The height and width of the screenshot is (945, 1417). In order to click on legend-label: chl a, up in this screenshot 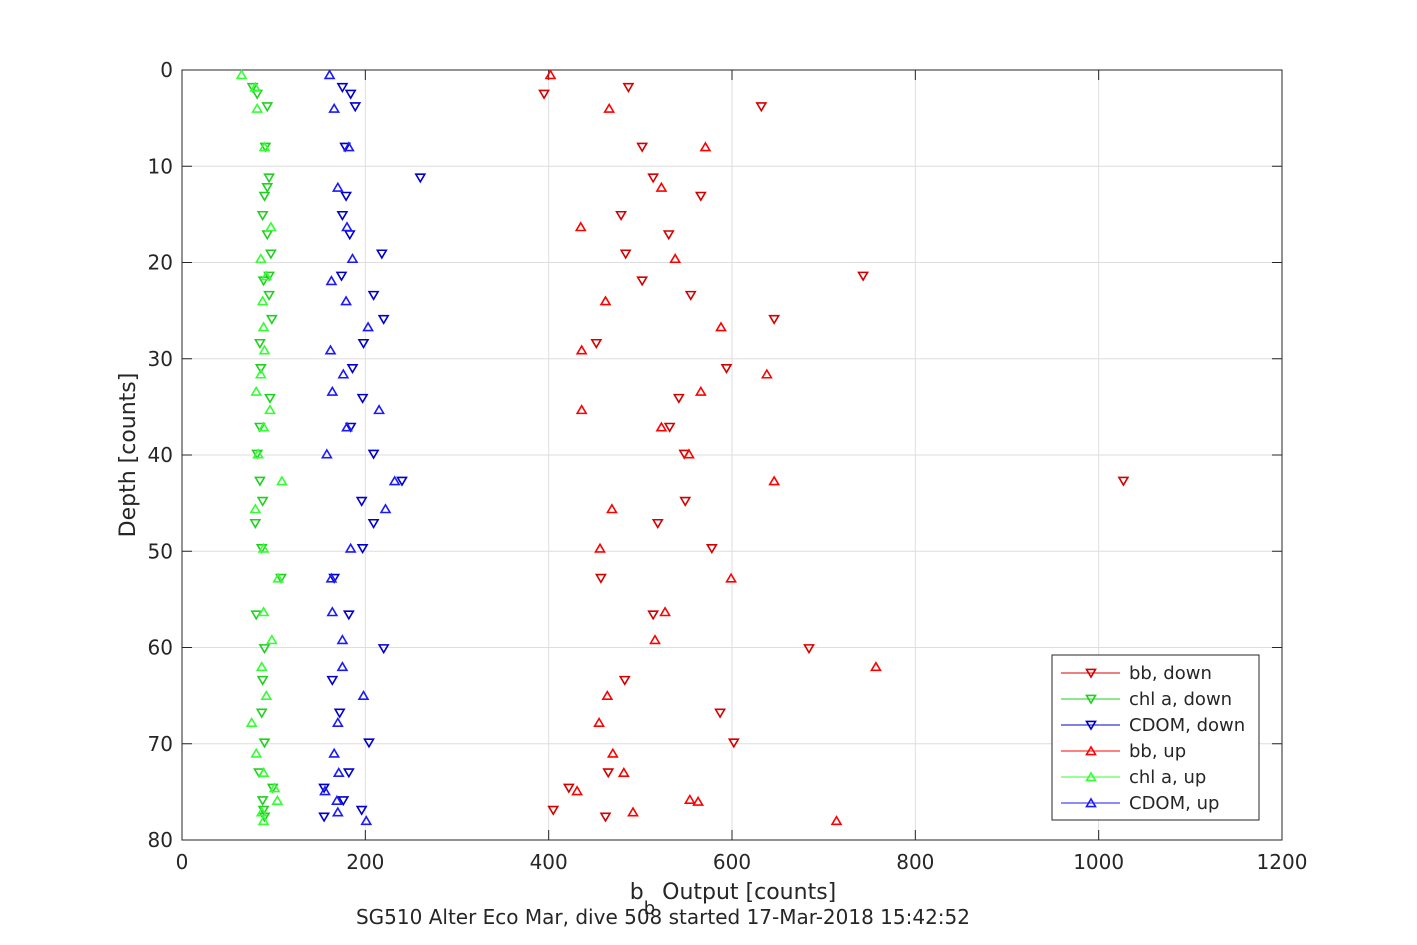, I will do `click(1167, 777)`.